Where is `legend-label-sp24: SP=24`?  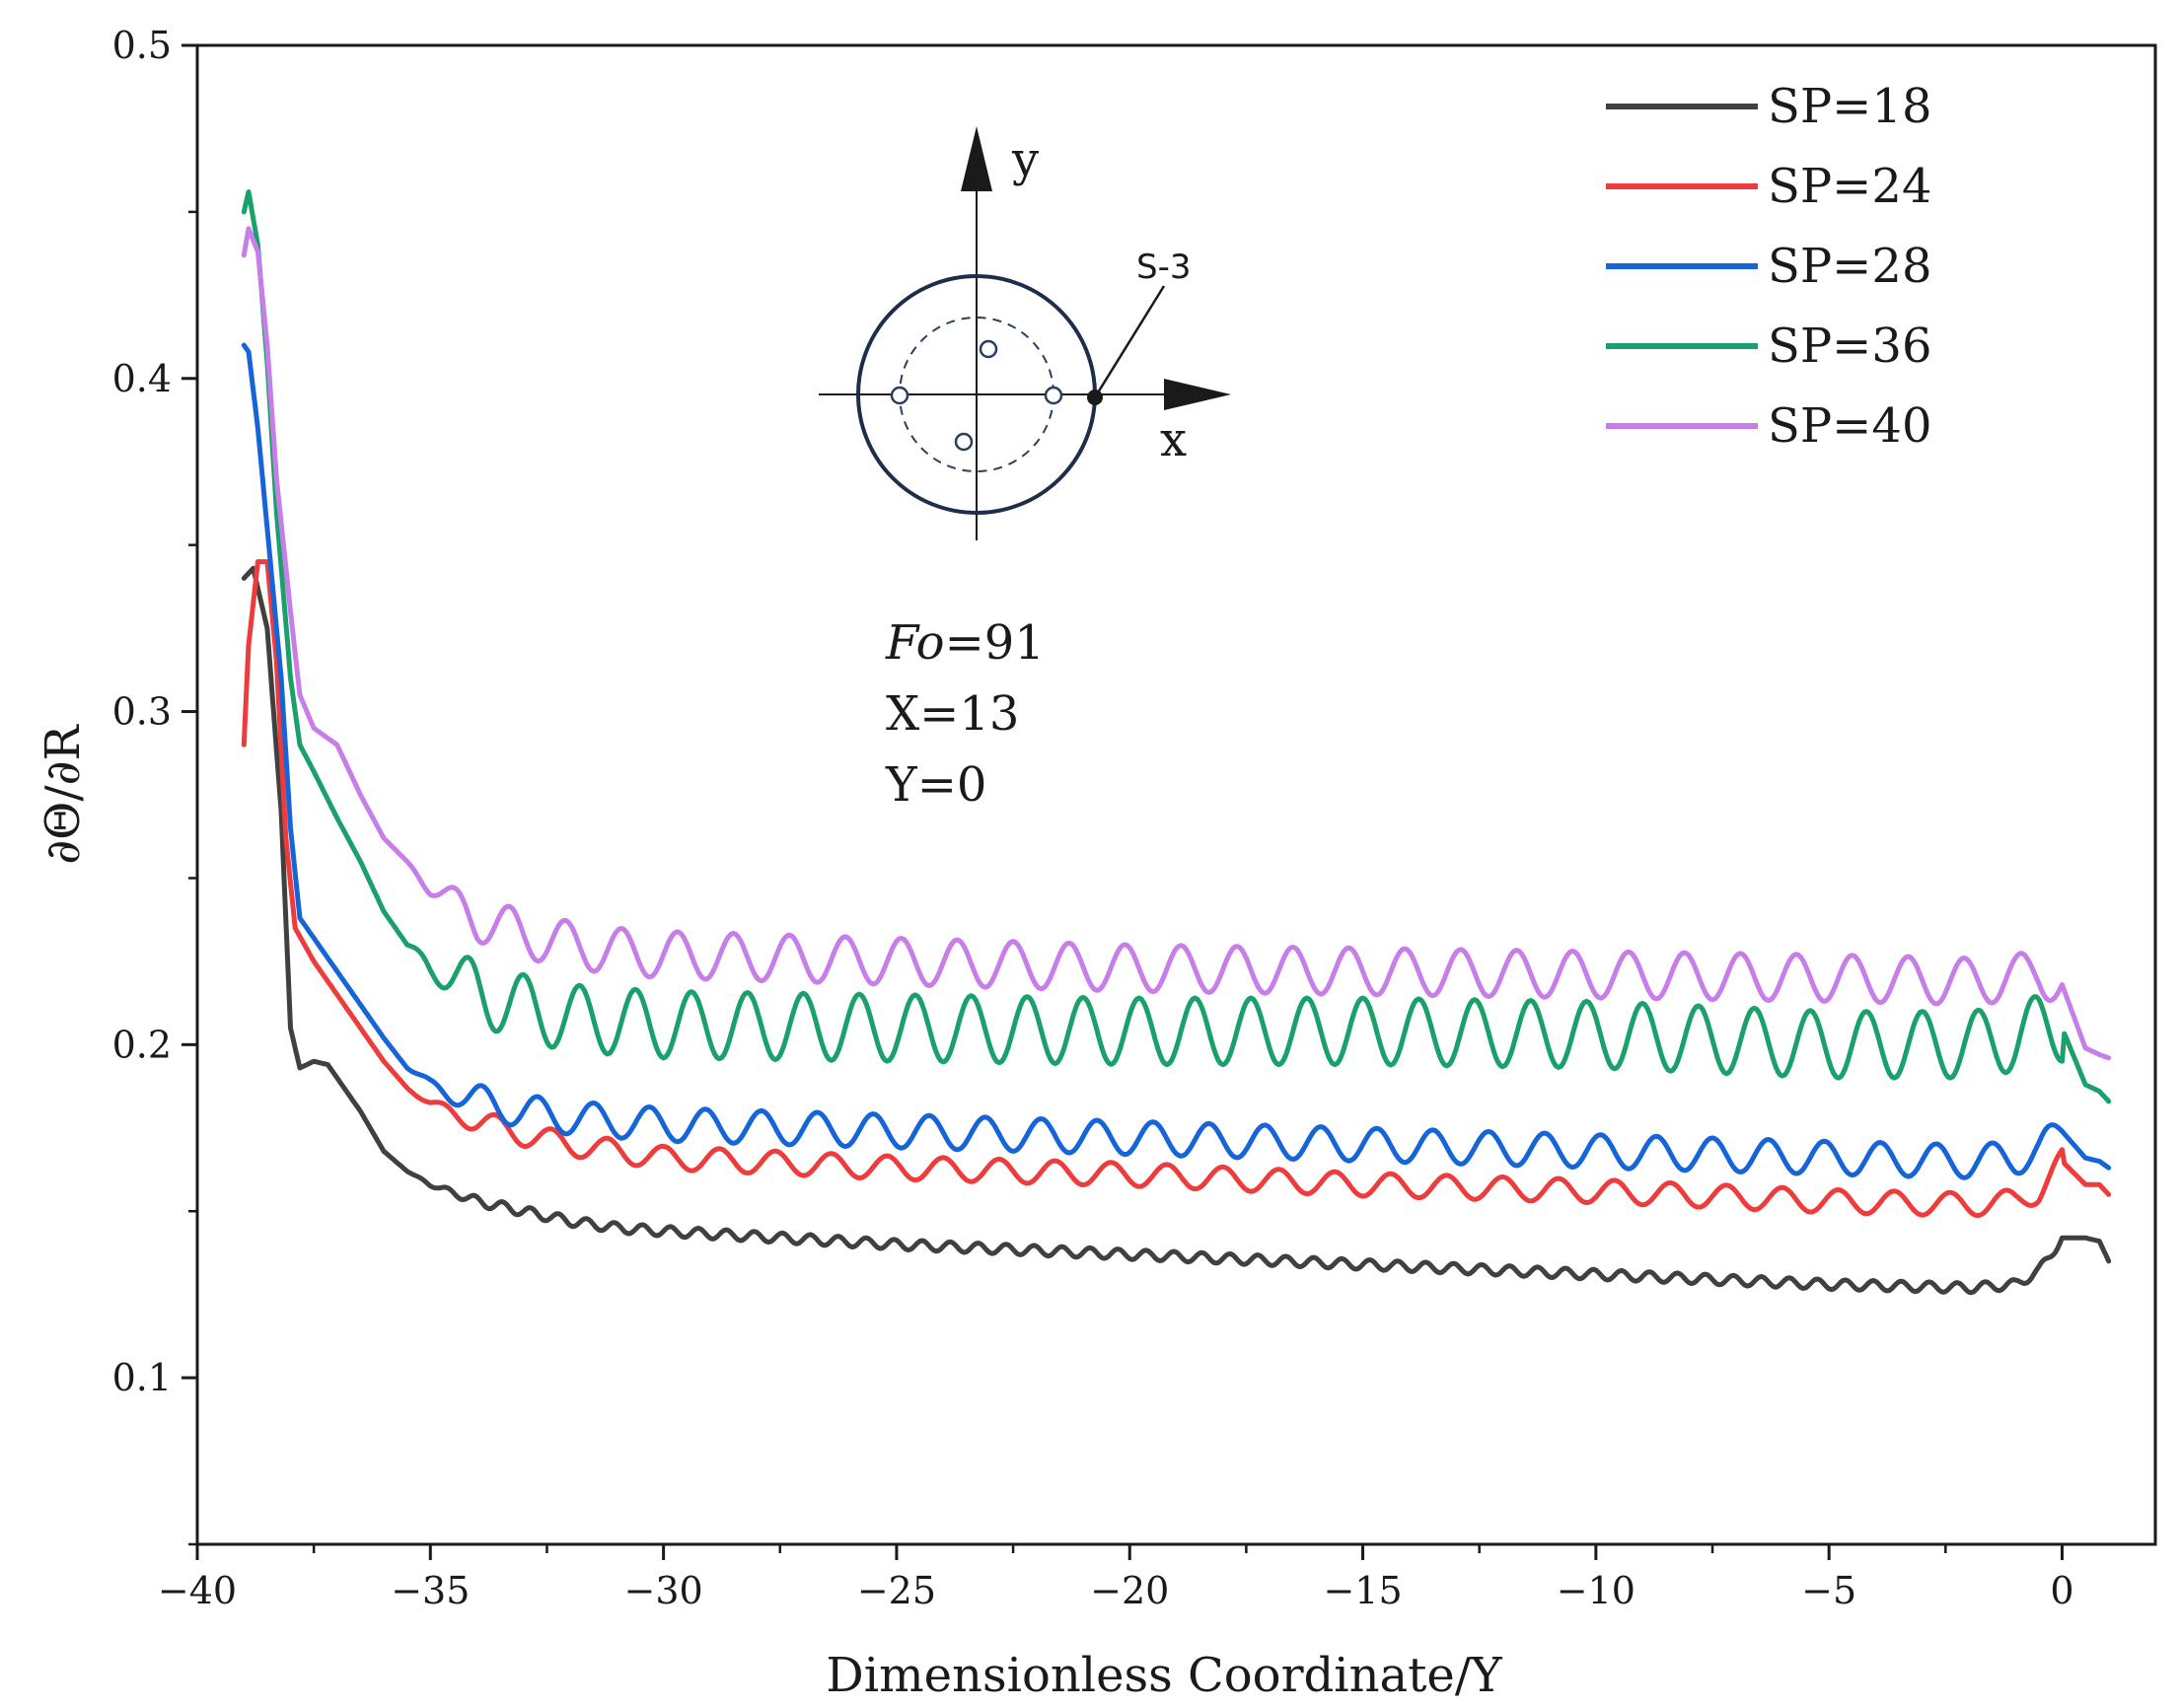
legend-label-sp24: SP=24 is located at coordinates (1849, 186).